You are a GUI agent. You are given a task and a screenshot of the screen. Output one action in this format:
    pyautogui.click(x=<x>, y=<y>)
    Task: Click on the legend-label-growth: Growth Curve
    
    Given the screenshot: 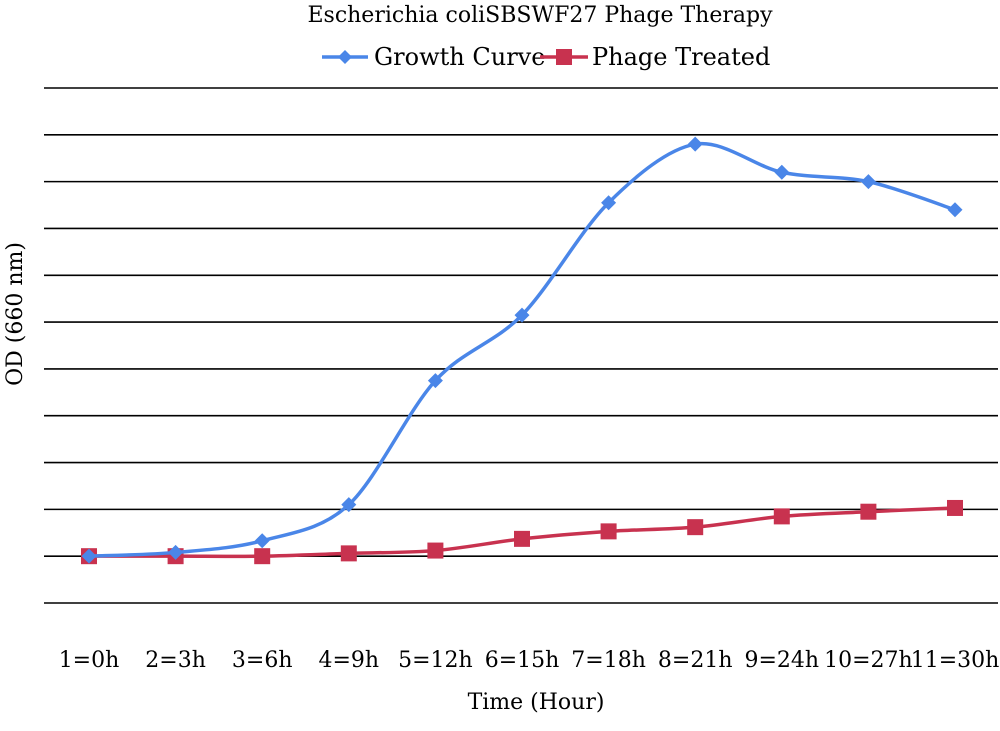 What is the action you would take?
    pyautogui.click(x=459, y=57)
    